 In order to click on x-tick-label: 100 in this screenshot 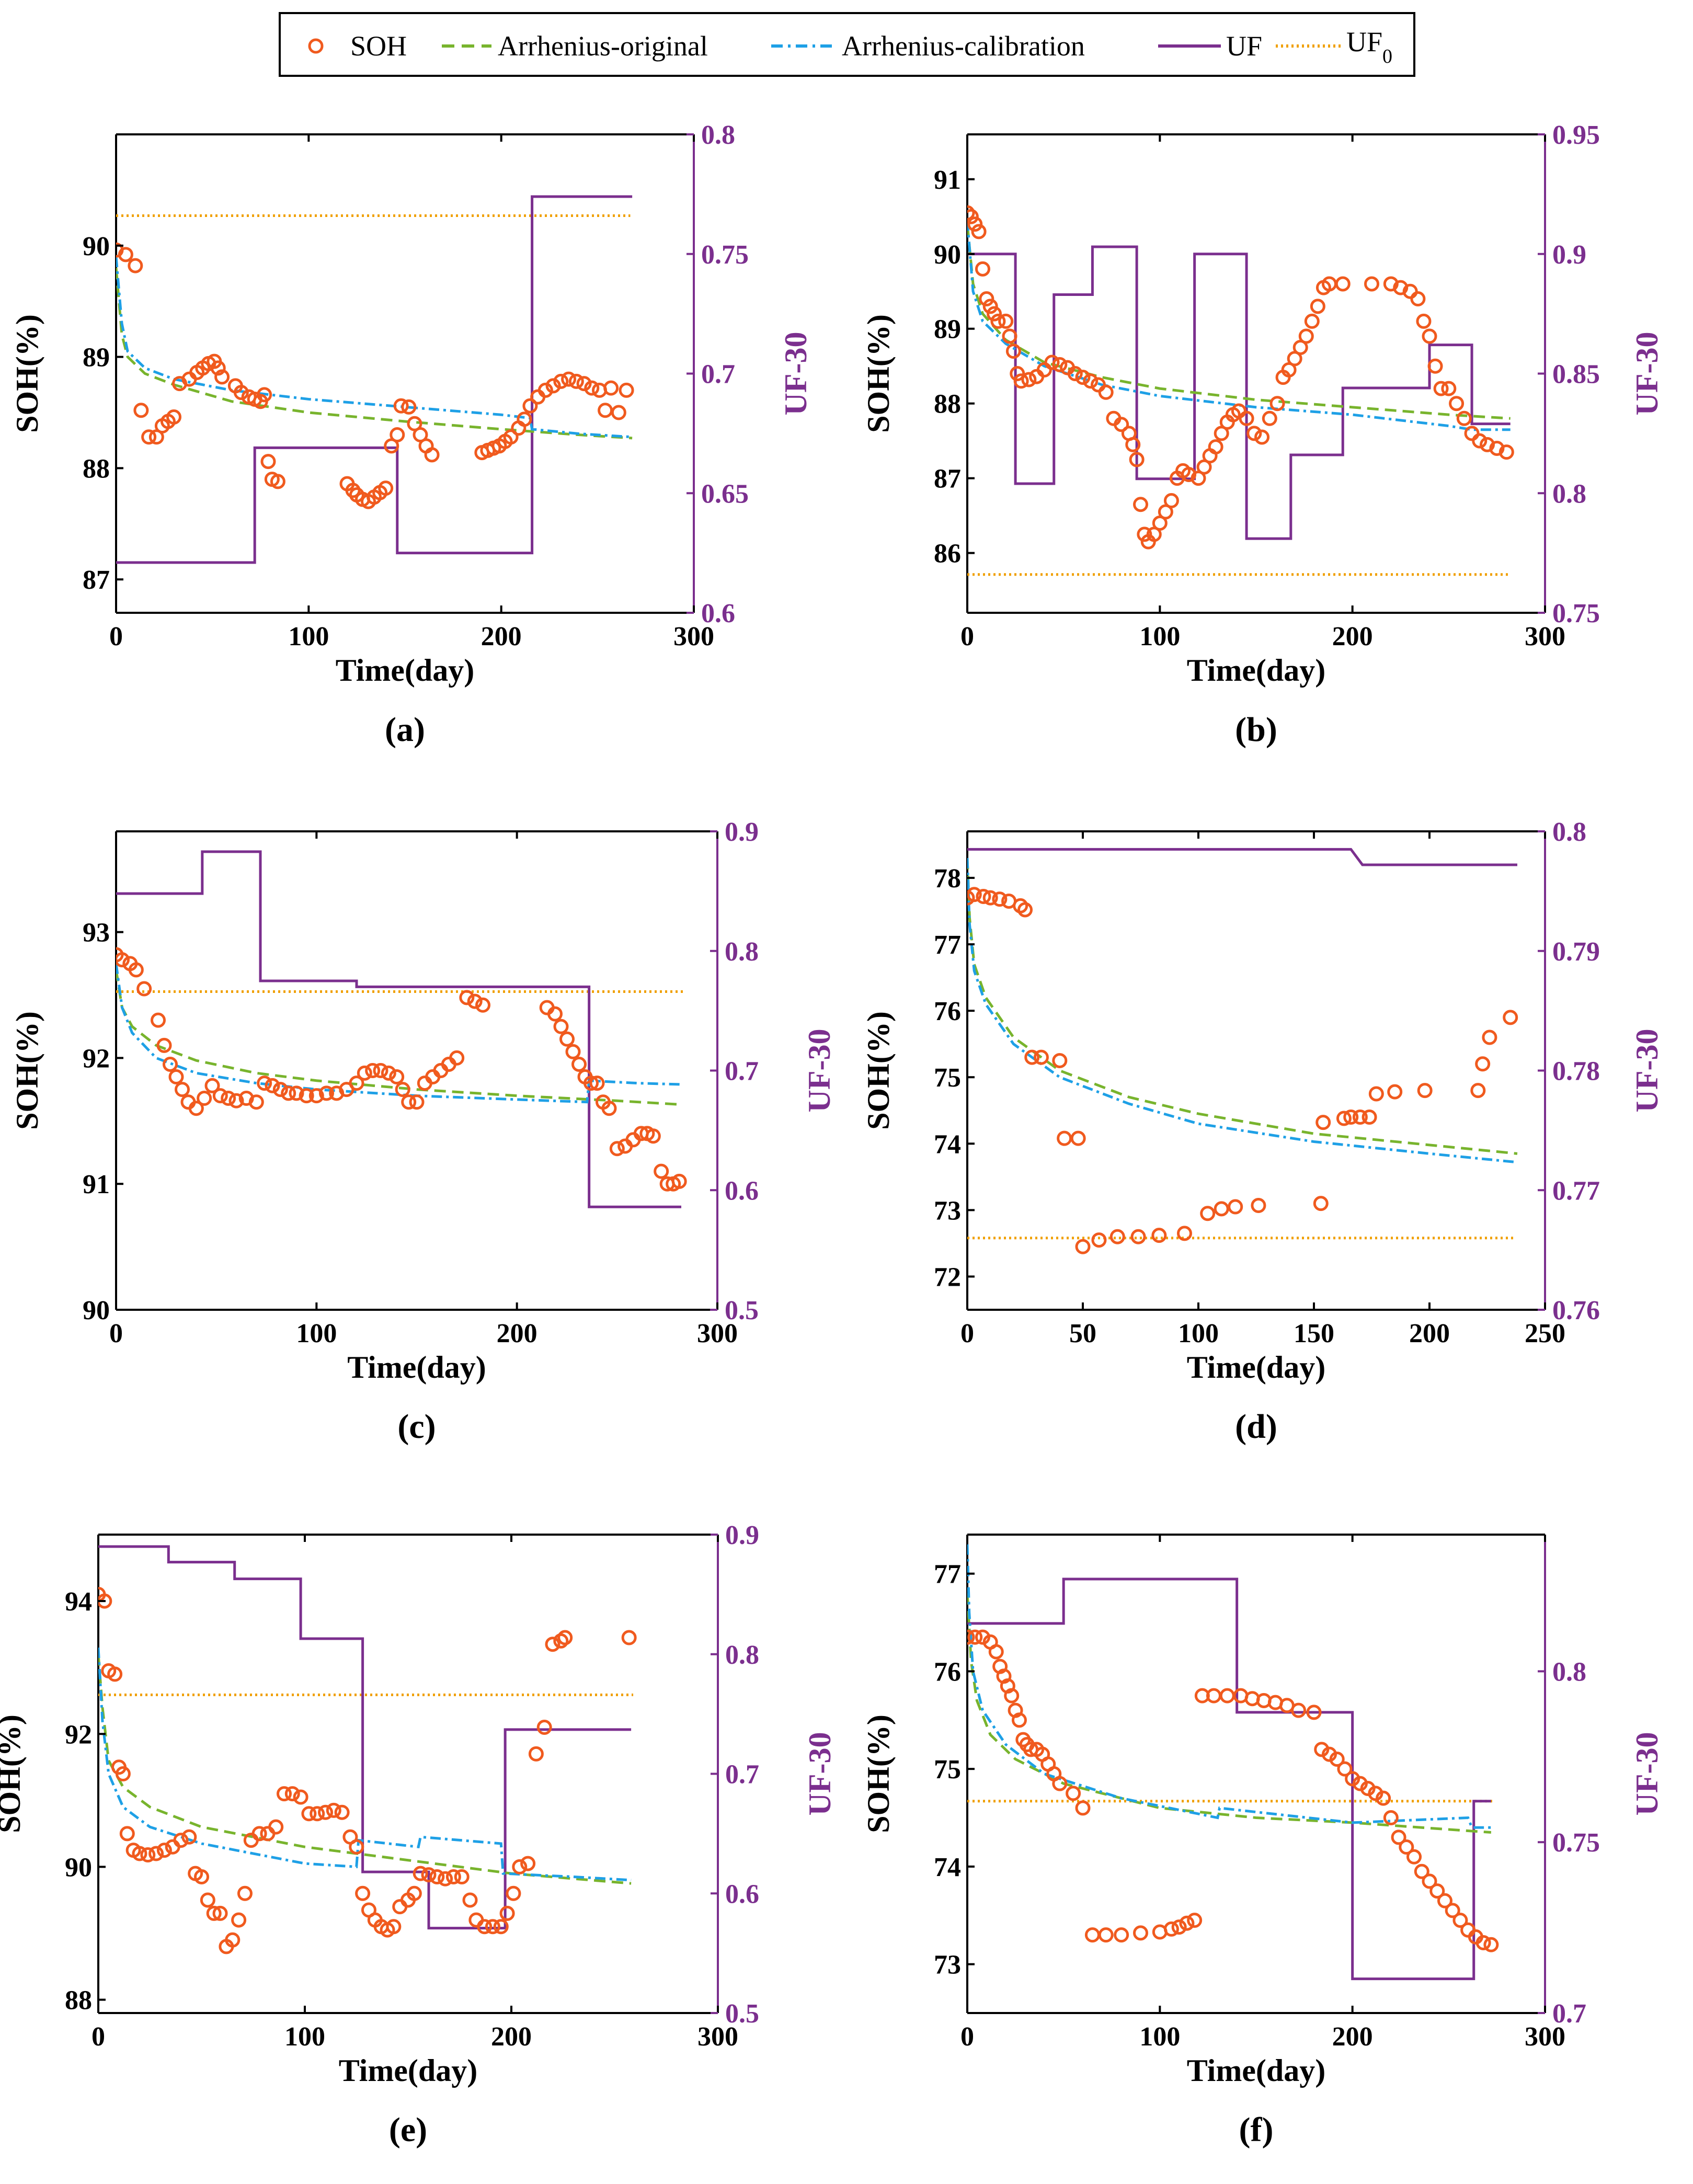, I will do `click(308, 637)`.